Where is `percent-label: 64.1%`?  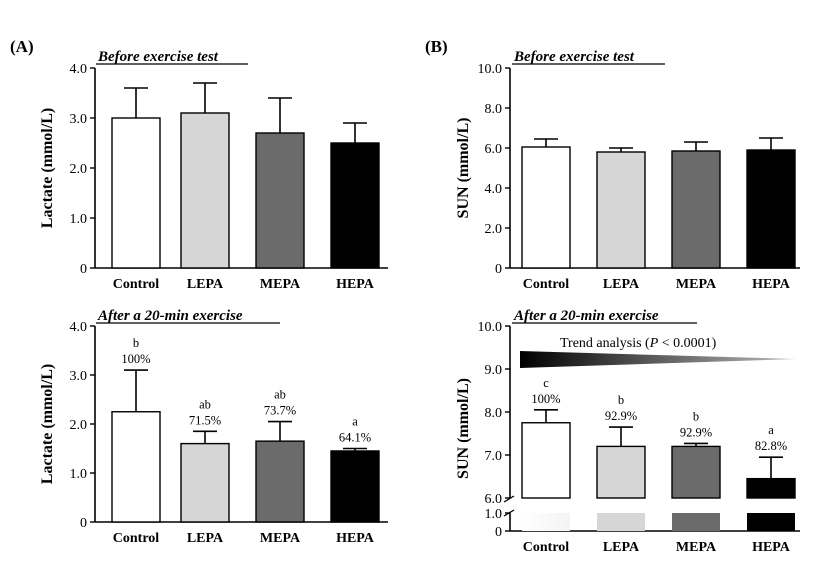
percent-label: 64.1% is located at coordinates (355, 438).